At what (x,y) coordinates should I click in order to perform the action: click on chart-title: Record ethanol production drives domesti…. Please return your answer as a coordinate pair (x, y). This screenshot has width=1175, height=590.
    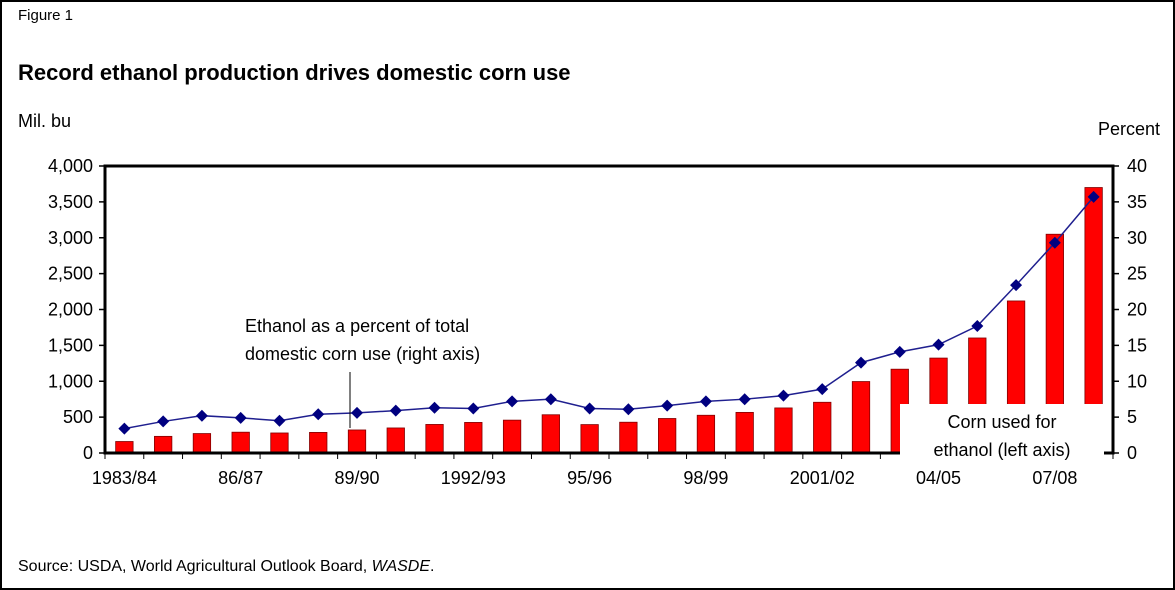
    Looking at the image, I should click on (294, 72).